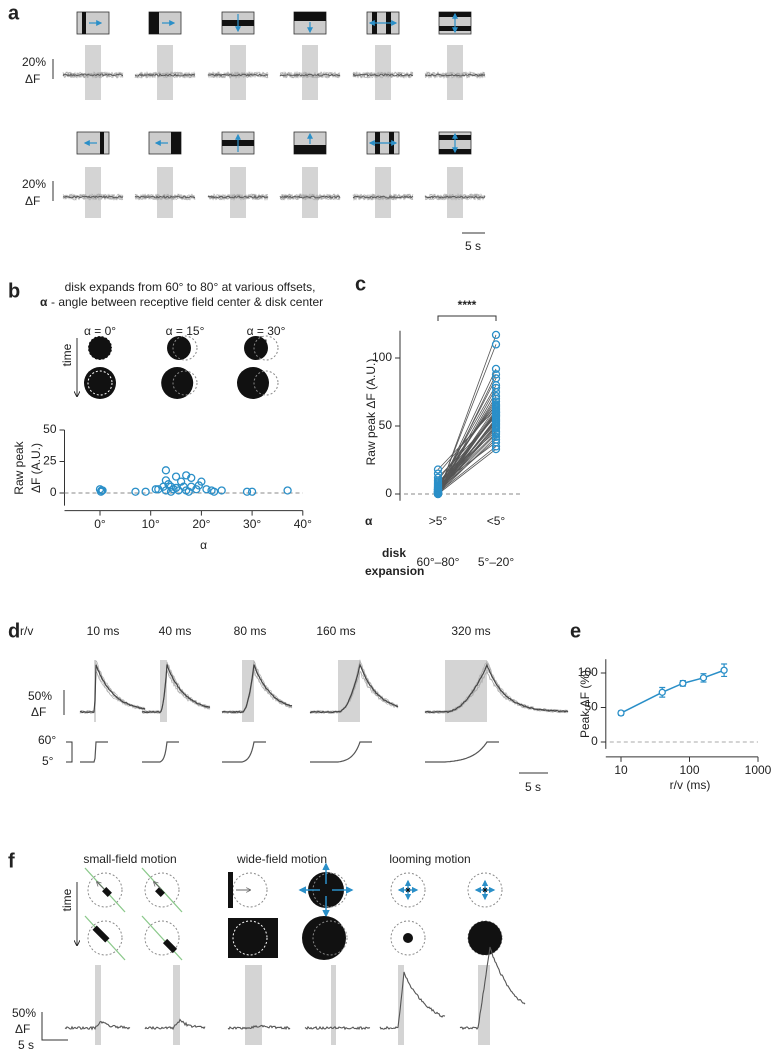  I want to click on axis-label: α, so click(369, 521).